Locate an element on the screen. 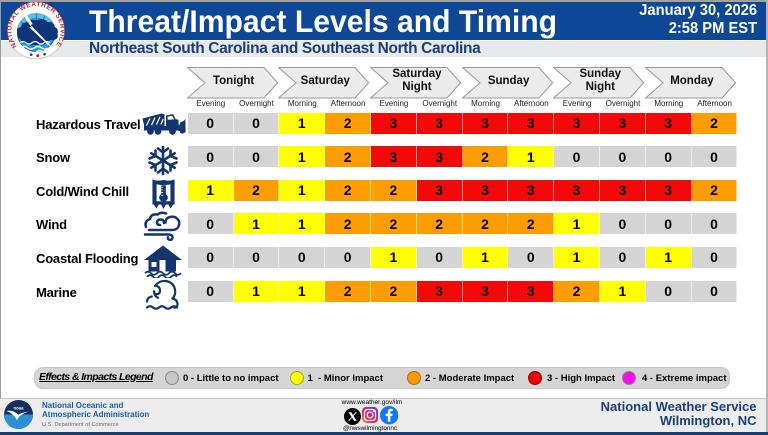  svg-text: noaa is located at coordinates (18, 408).